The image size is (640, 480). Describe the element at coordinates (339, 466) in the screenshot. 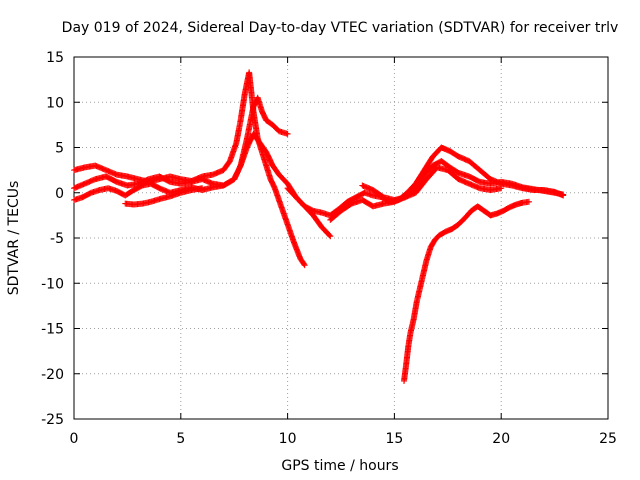

I see `x-axis-label: GPS time / hours` at that location.